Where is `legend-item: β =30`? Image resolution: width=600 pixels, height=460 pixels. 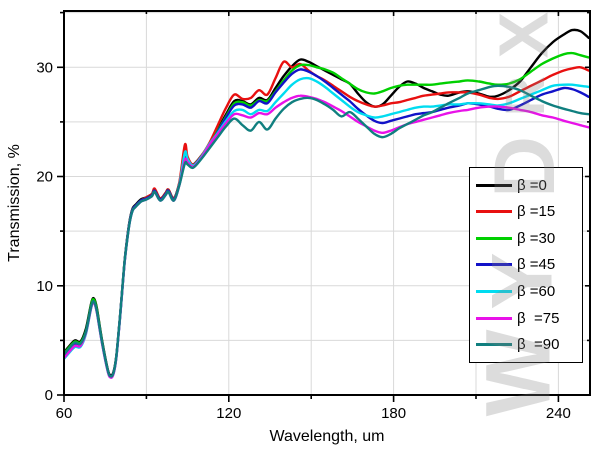
legend-item: β =30 is located at coordinates (529, 238).